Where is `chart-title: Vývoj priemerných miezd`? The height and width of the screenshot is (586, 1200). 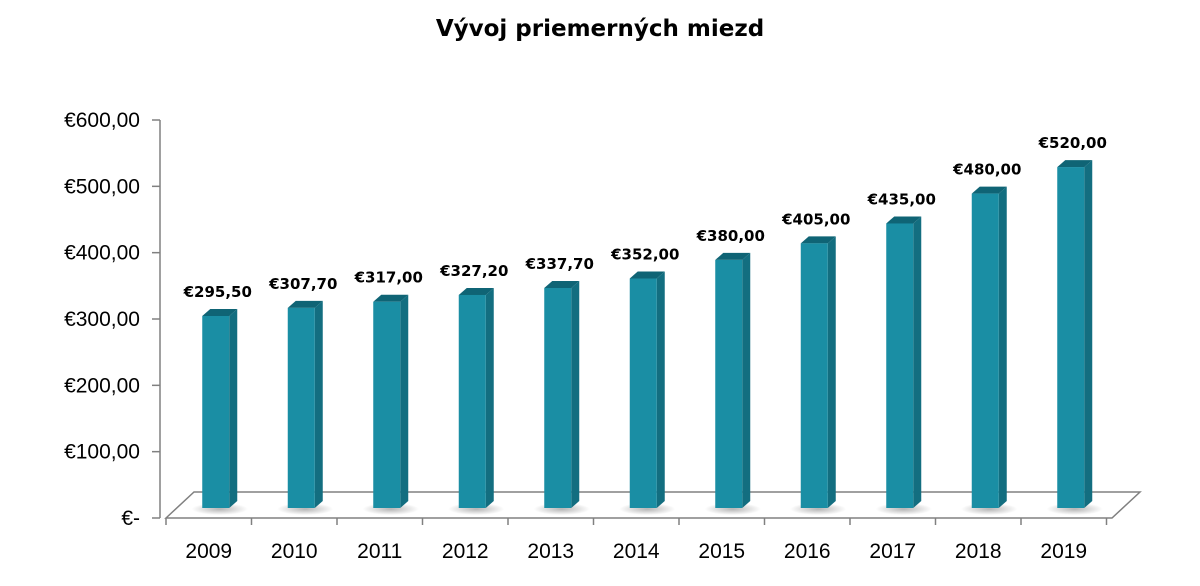
chart-title: Vývoj priemerných miezd is located at coordinates (600, 29).